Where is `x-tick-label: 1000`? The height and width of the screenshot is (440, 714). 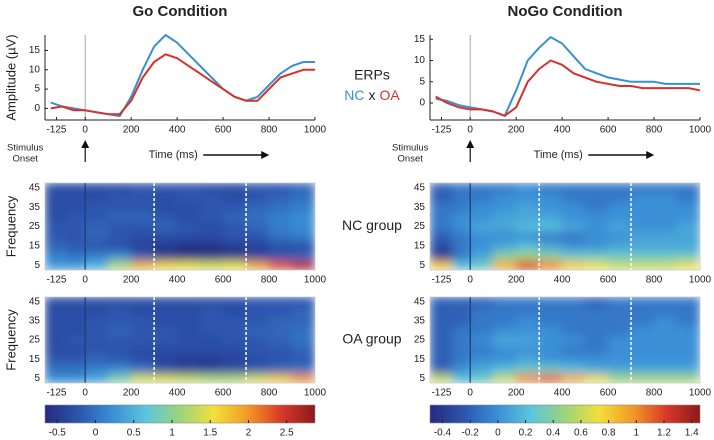
x-tick-label: 1000 is located at coordinates (700, 130).